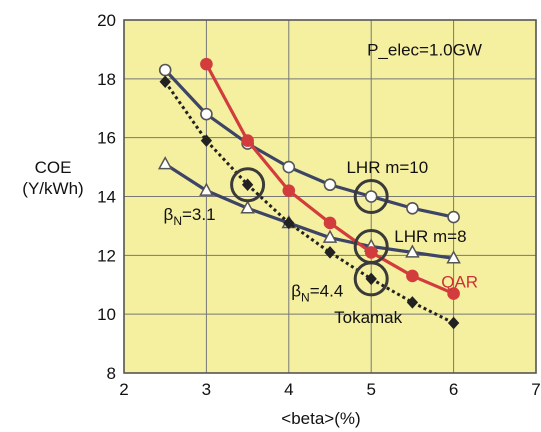 This screenshot has height=432, width=541. What do you see at coordinates (190, 216) in the screenshot?
I see `annotation-label: βN=3.1` at bounding box center [190, 216].